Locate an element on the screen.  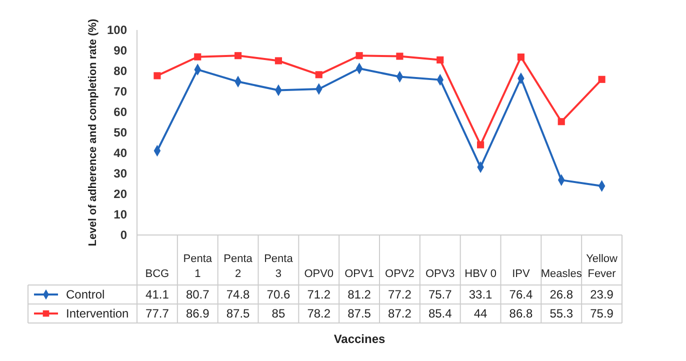
x-tick-label: Penta 3 is located at coordinates (279, 266).